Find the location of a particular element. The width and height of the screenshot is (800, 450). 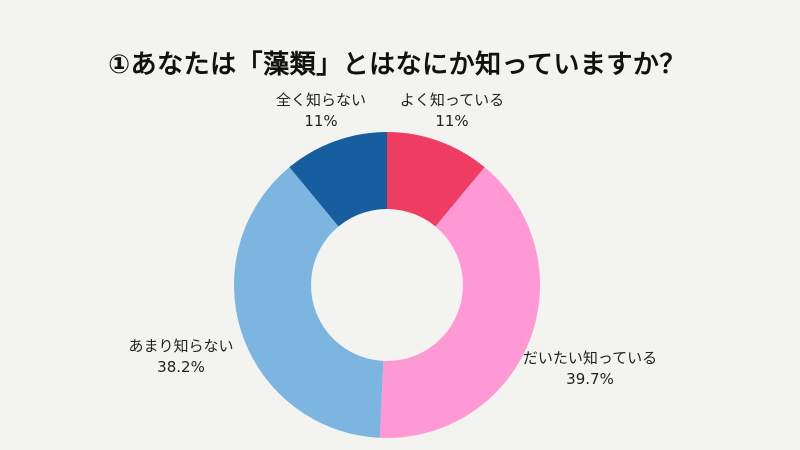

label-name: だいたい知っている is located at coordinates (590, 358).